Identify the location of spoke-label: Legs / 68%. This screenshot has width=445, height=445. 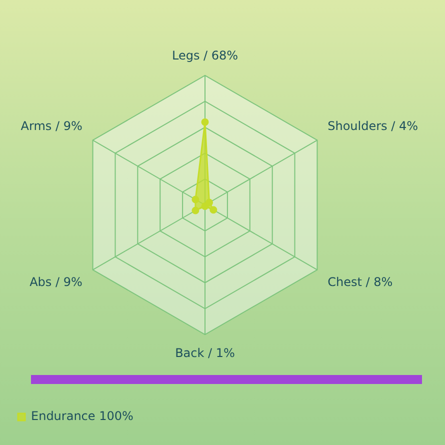
(205, 55).